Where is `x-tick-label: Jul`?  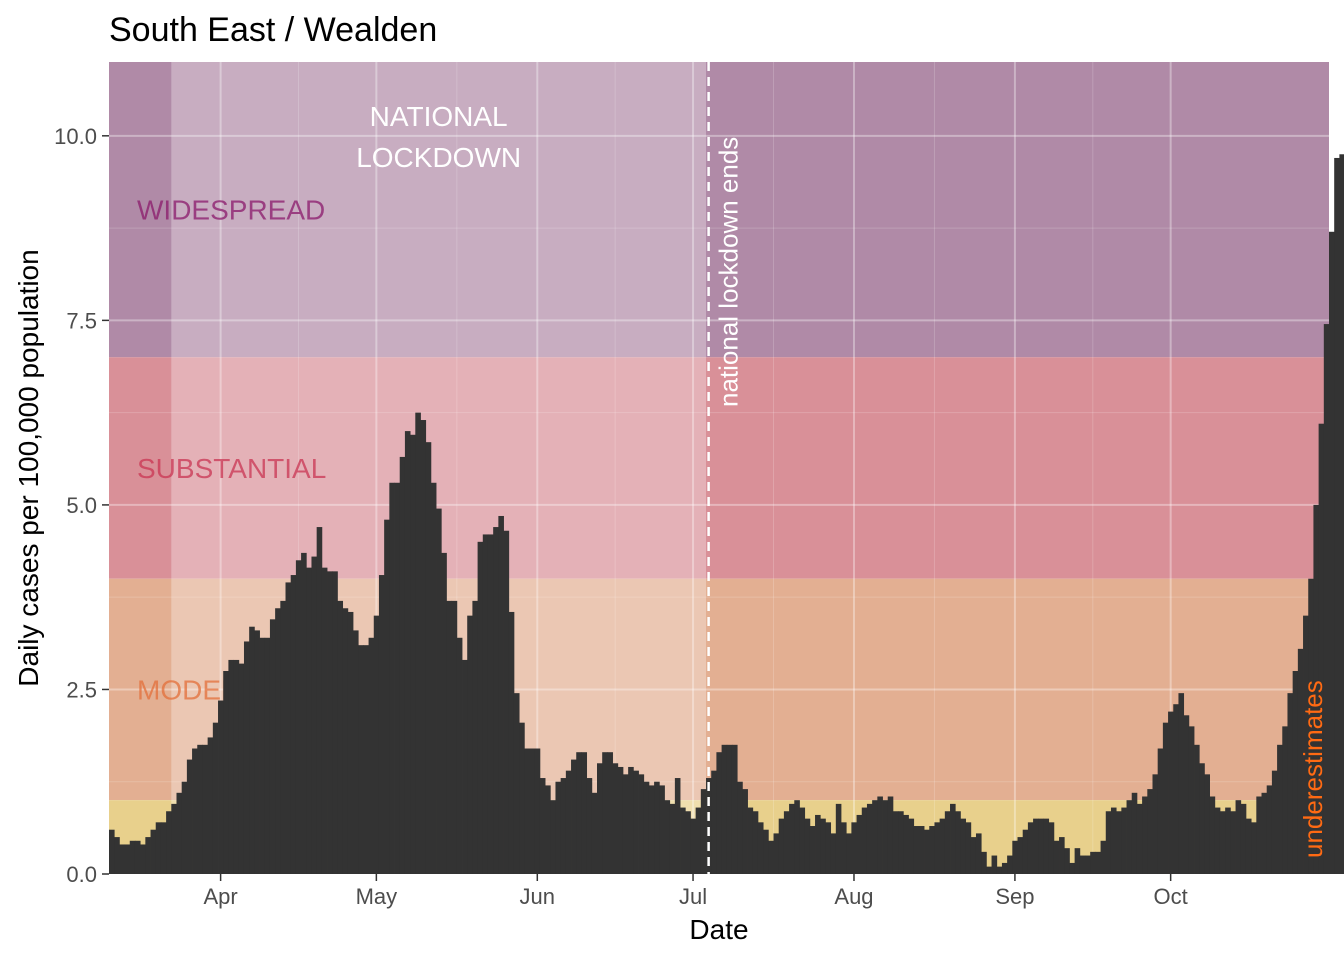
x-tick-label: Jul is located at coordinates (693, 896).